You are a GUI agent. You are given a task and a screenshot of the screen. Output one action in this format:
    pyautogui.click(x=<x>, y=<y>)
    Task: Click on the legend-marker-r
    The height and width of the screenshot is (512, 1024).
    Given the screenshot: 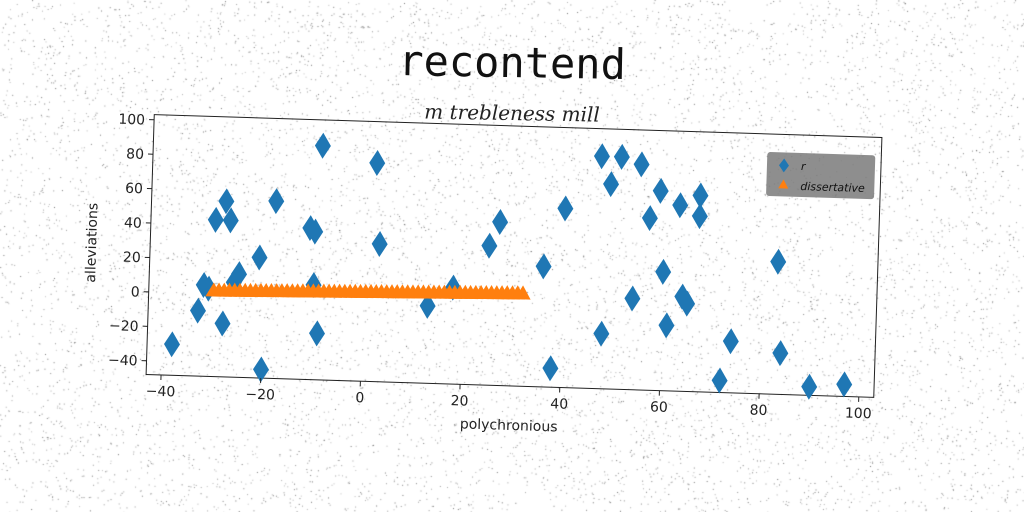 What is the action you would take?
    pyautogui.click(x=783, y=165)
    